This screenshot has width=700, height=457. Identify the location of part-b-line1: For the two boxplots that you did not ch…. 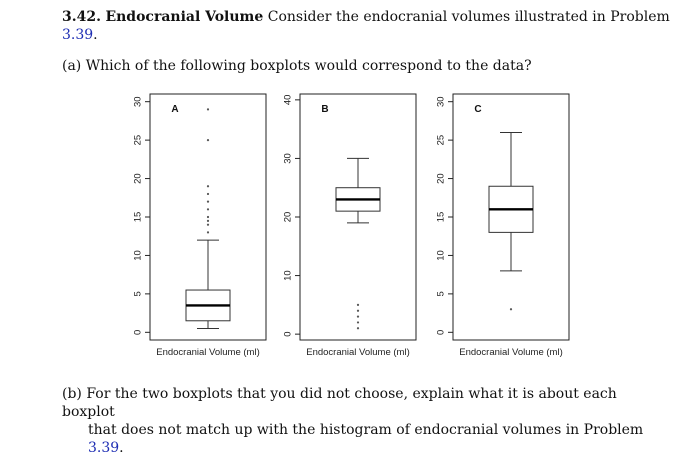
(339, 403).